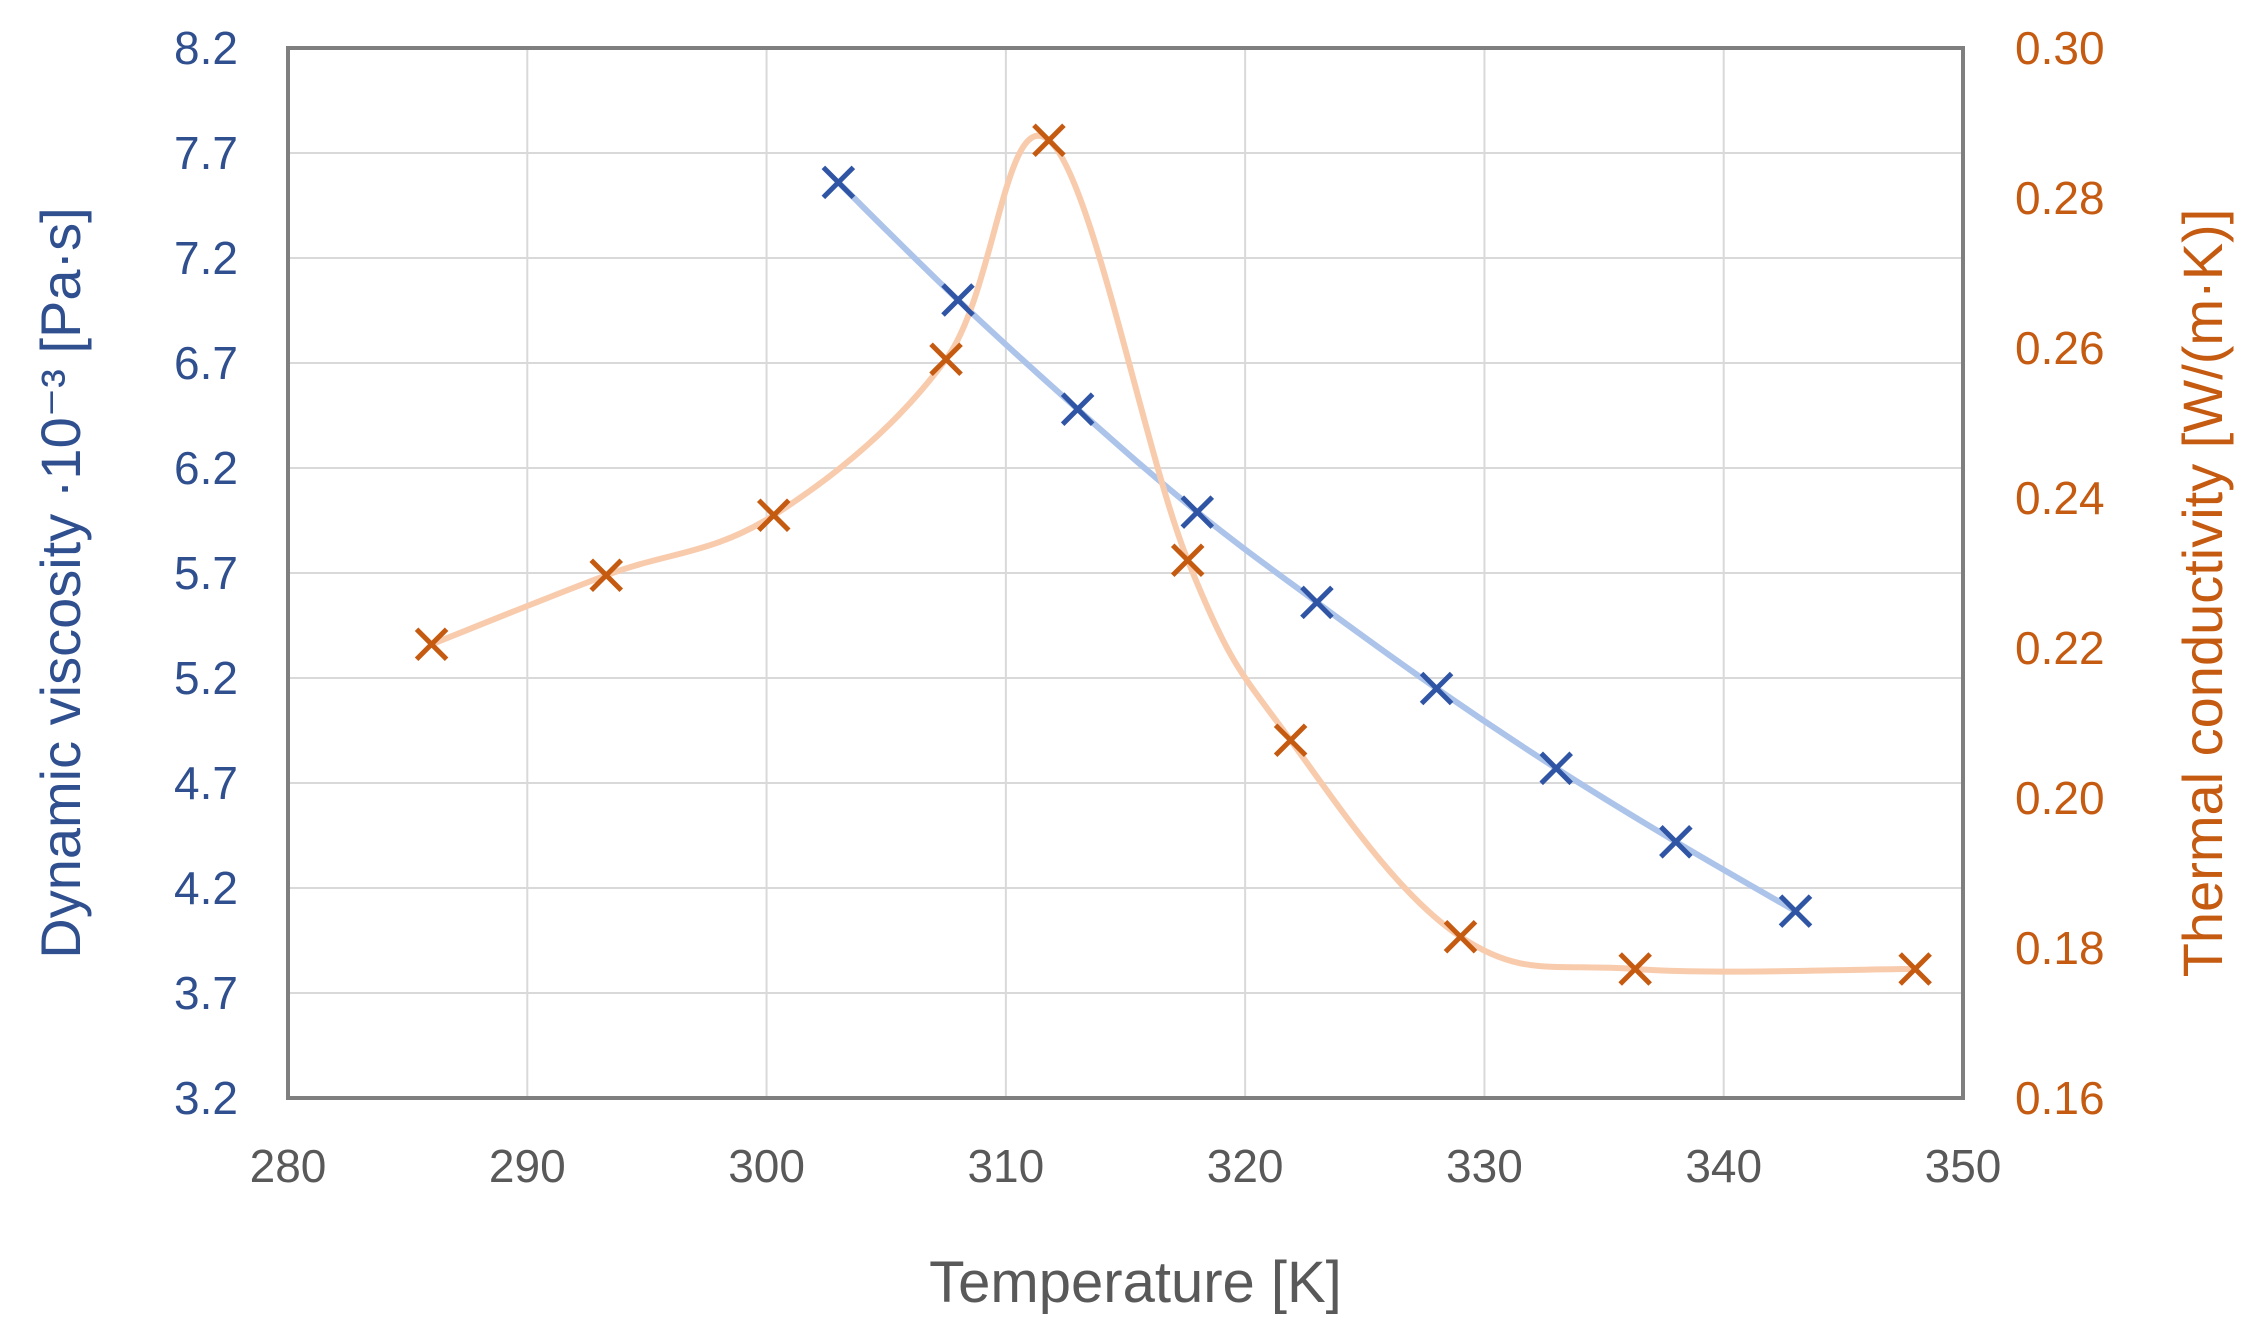 This screenshot has width=2260, height=1342. Describe the element at coordinates (1005, 1166) in the screenshot. I see `x-tick-label: 310` at that location.